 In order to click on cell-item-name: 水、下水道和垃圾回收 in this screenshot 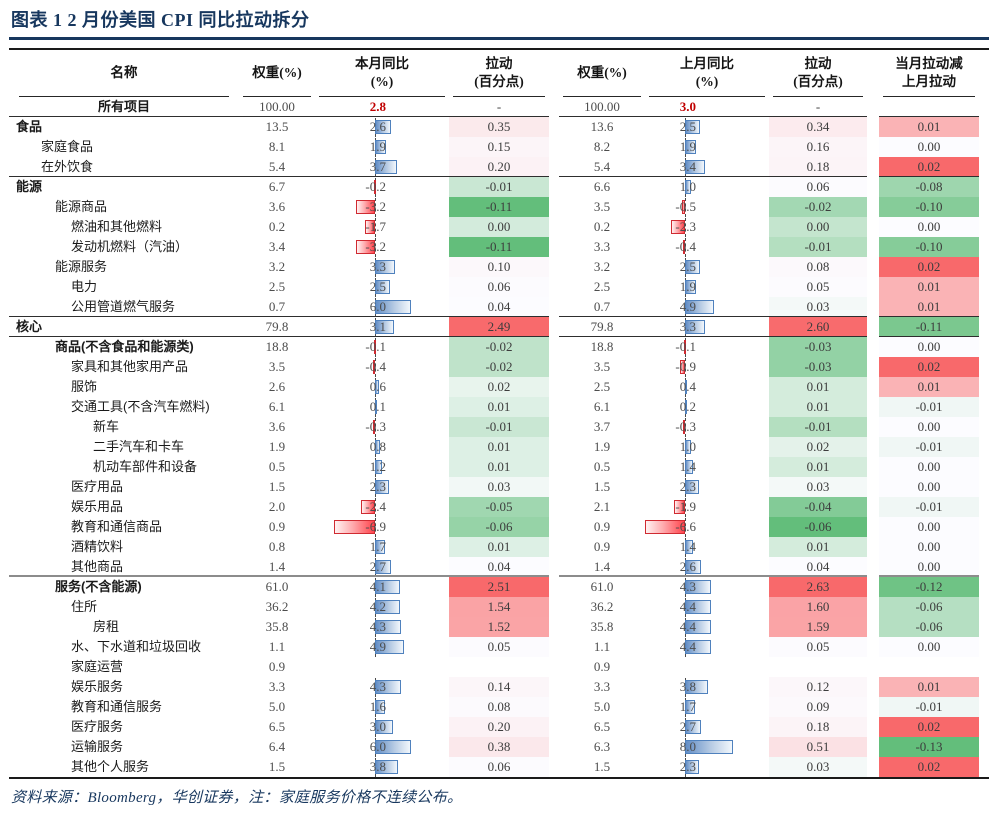, I will do `click(136, 646)`.